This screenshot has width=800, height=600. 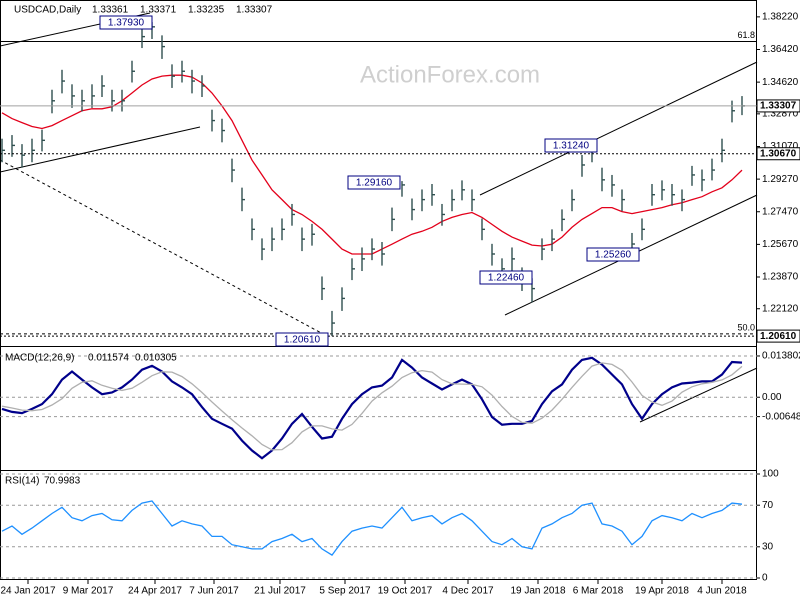 I want to click on y-tick-label: 1.36420, so click(x=780, y=49).